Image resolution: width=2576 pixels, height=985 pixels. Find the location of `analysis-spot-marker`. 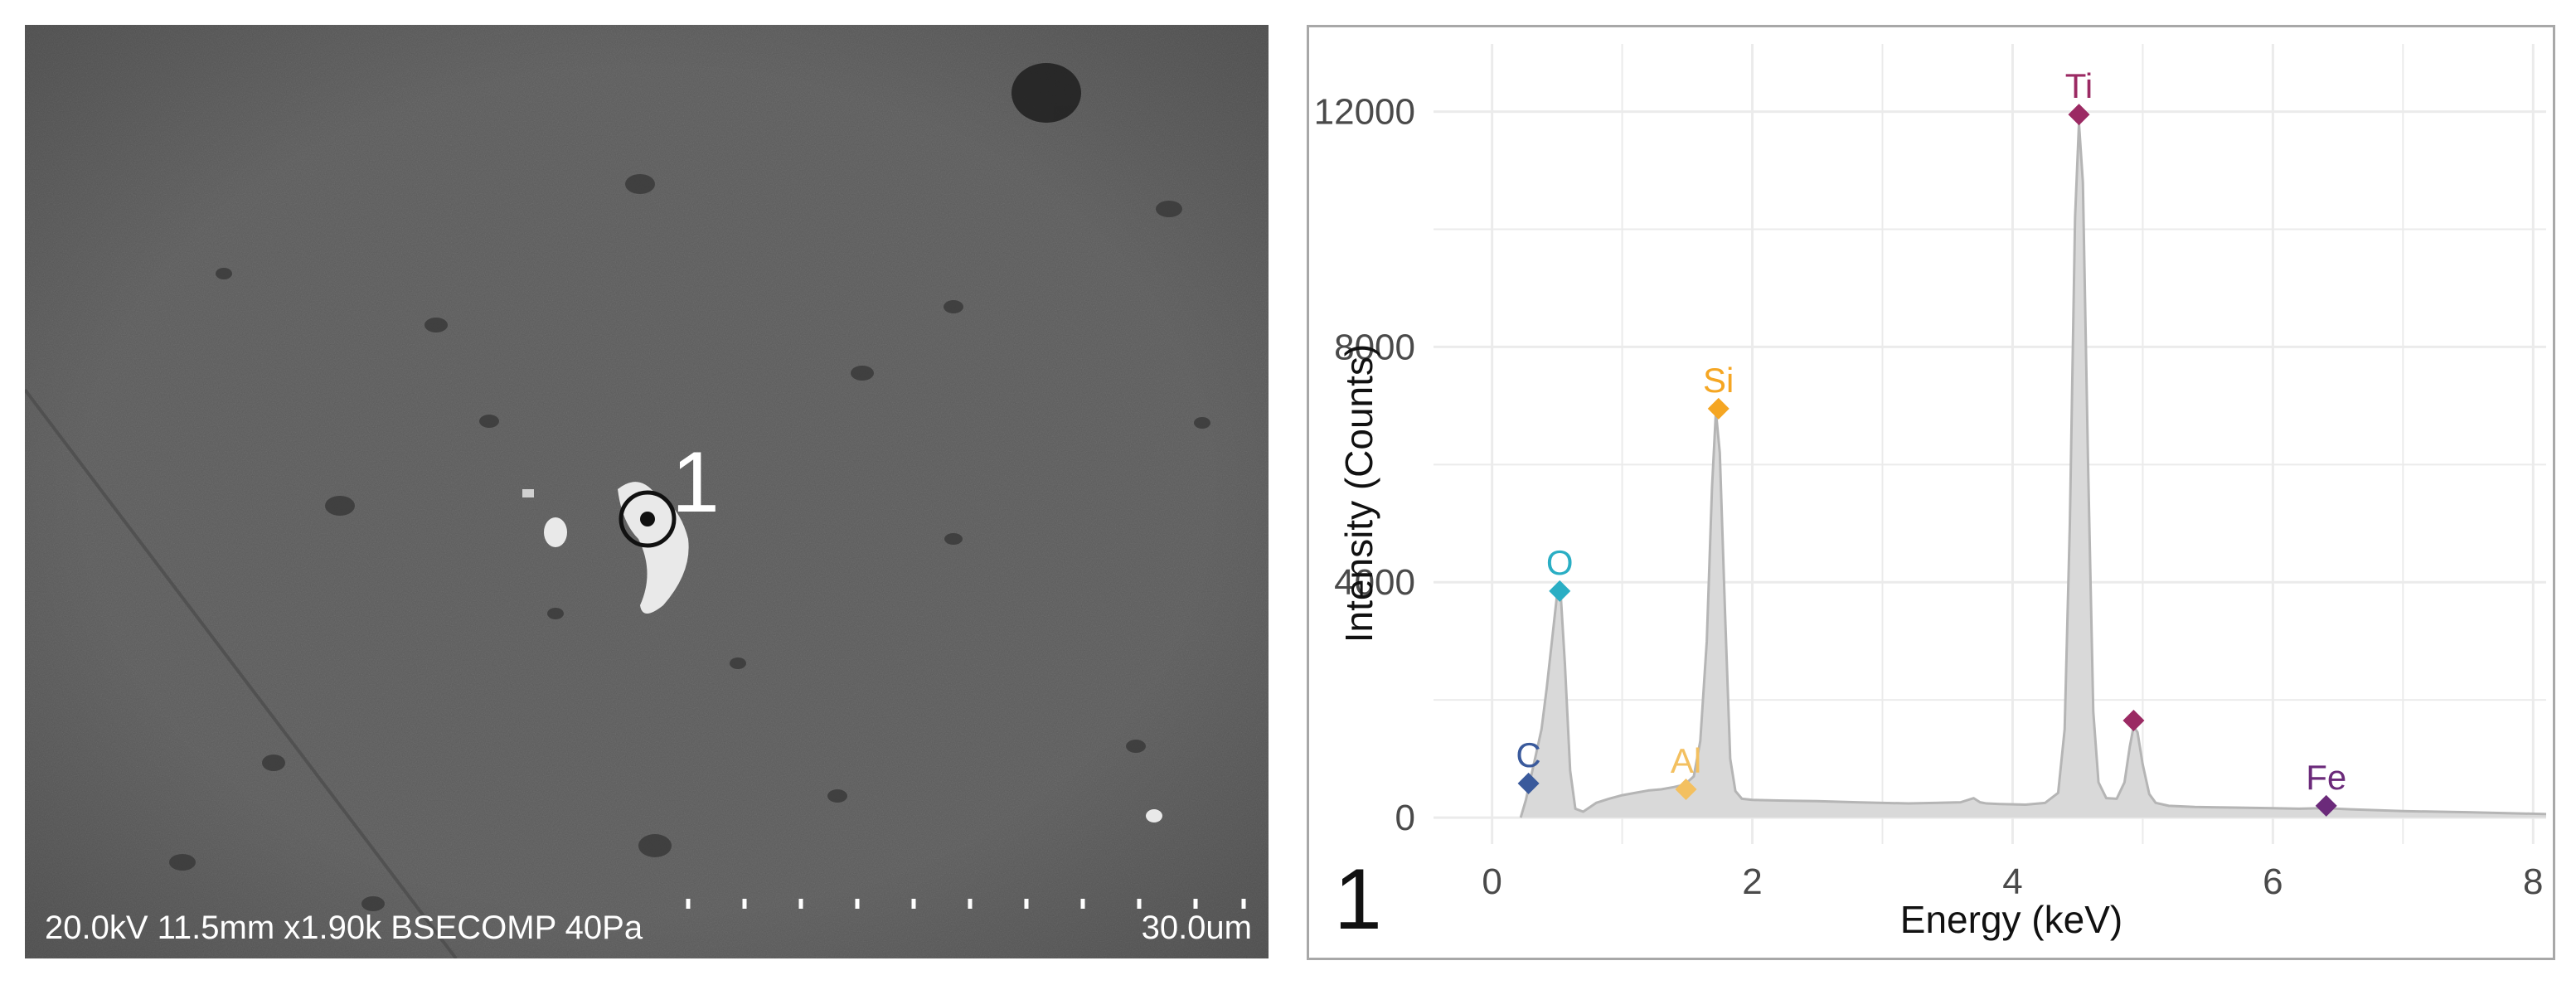

analysis-spot-marker is located at coordinates (648, 519).